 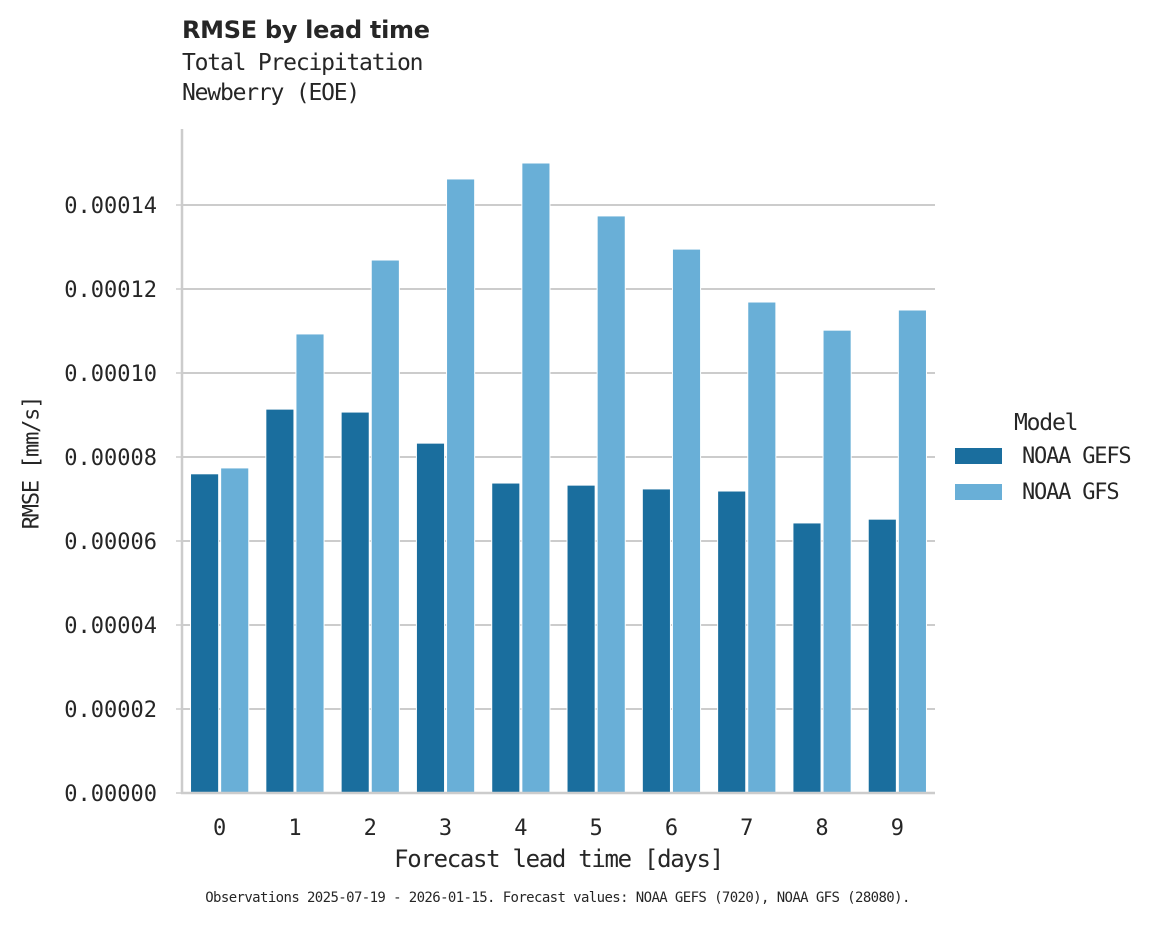 I want to click on y-tick-label: 0.00008, so click(x=110, y=458).